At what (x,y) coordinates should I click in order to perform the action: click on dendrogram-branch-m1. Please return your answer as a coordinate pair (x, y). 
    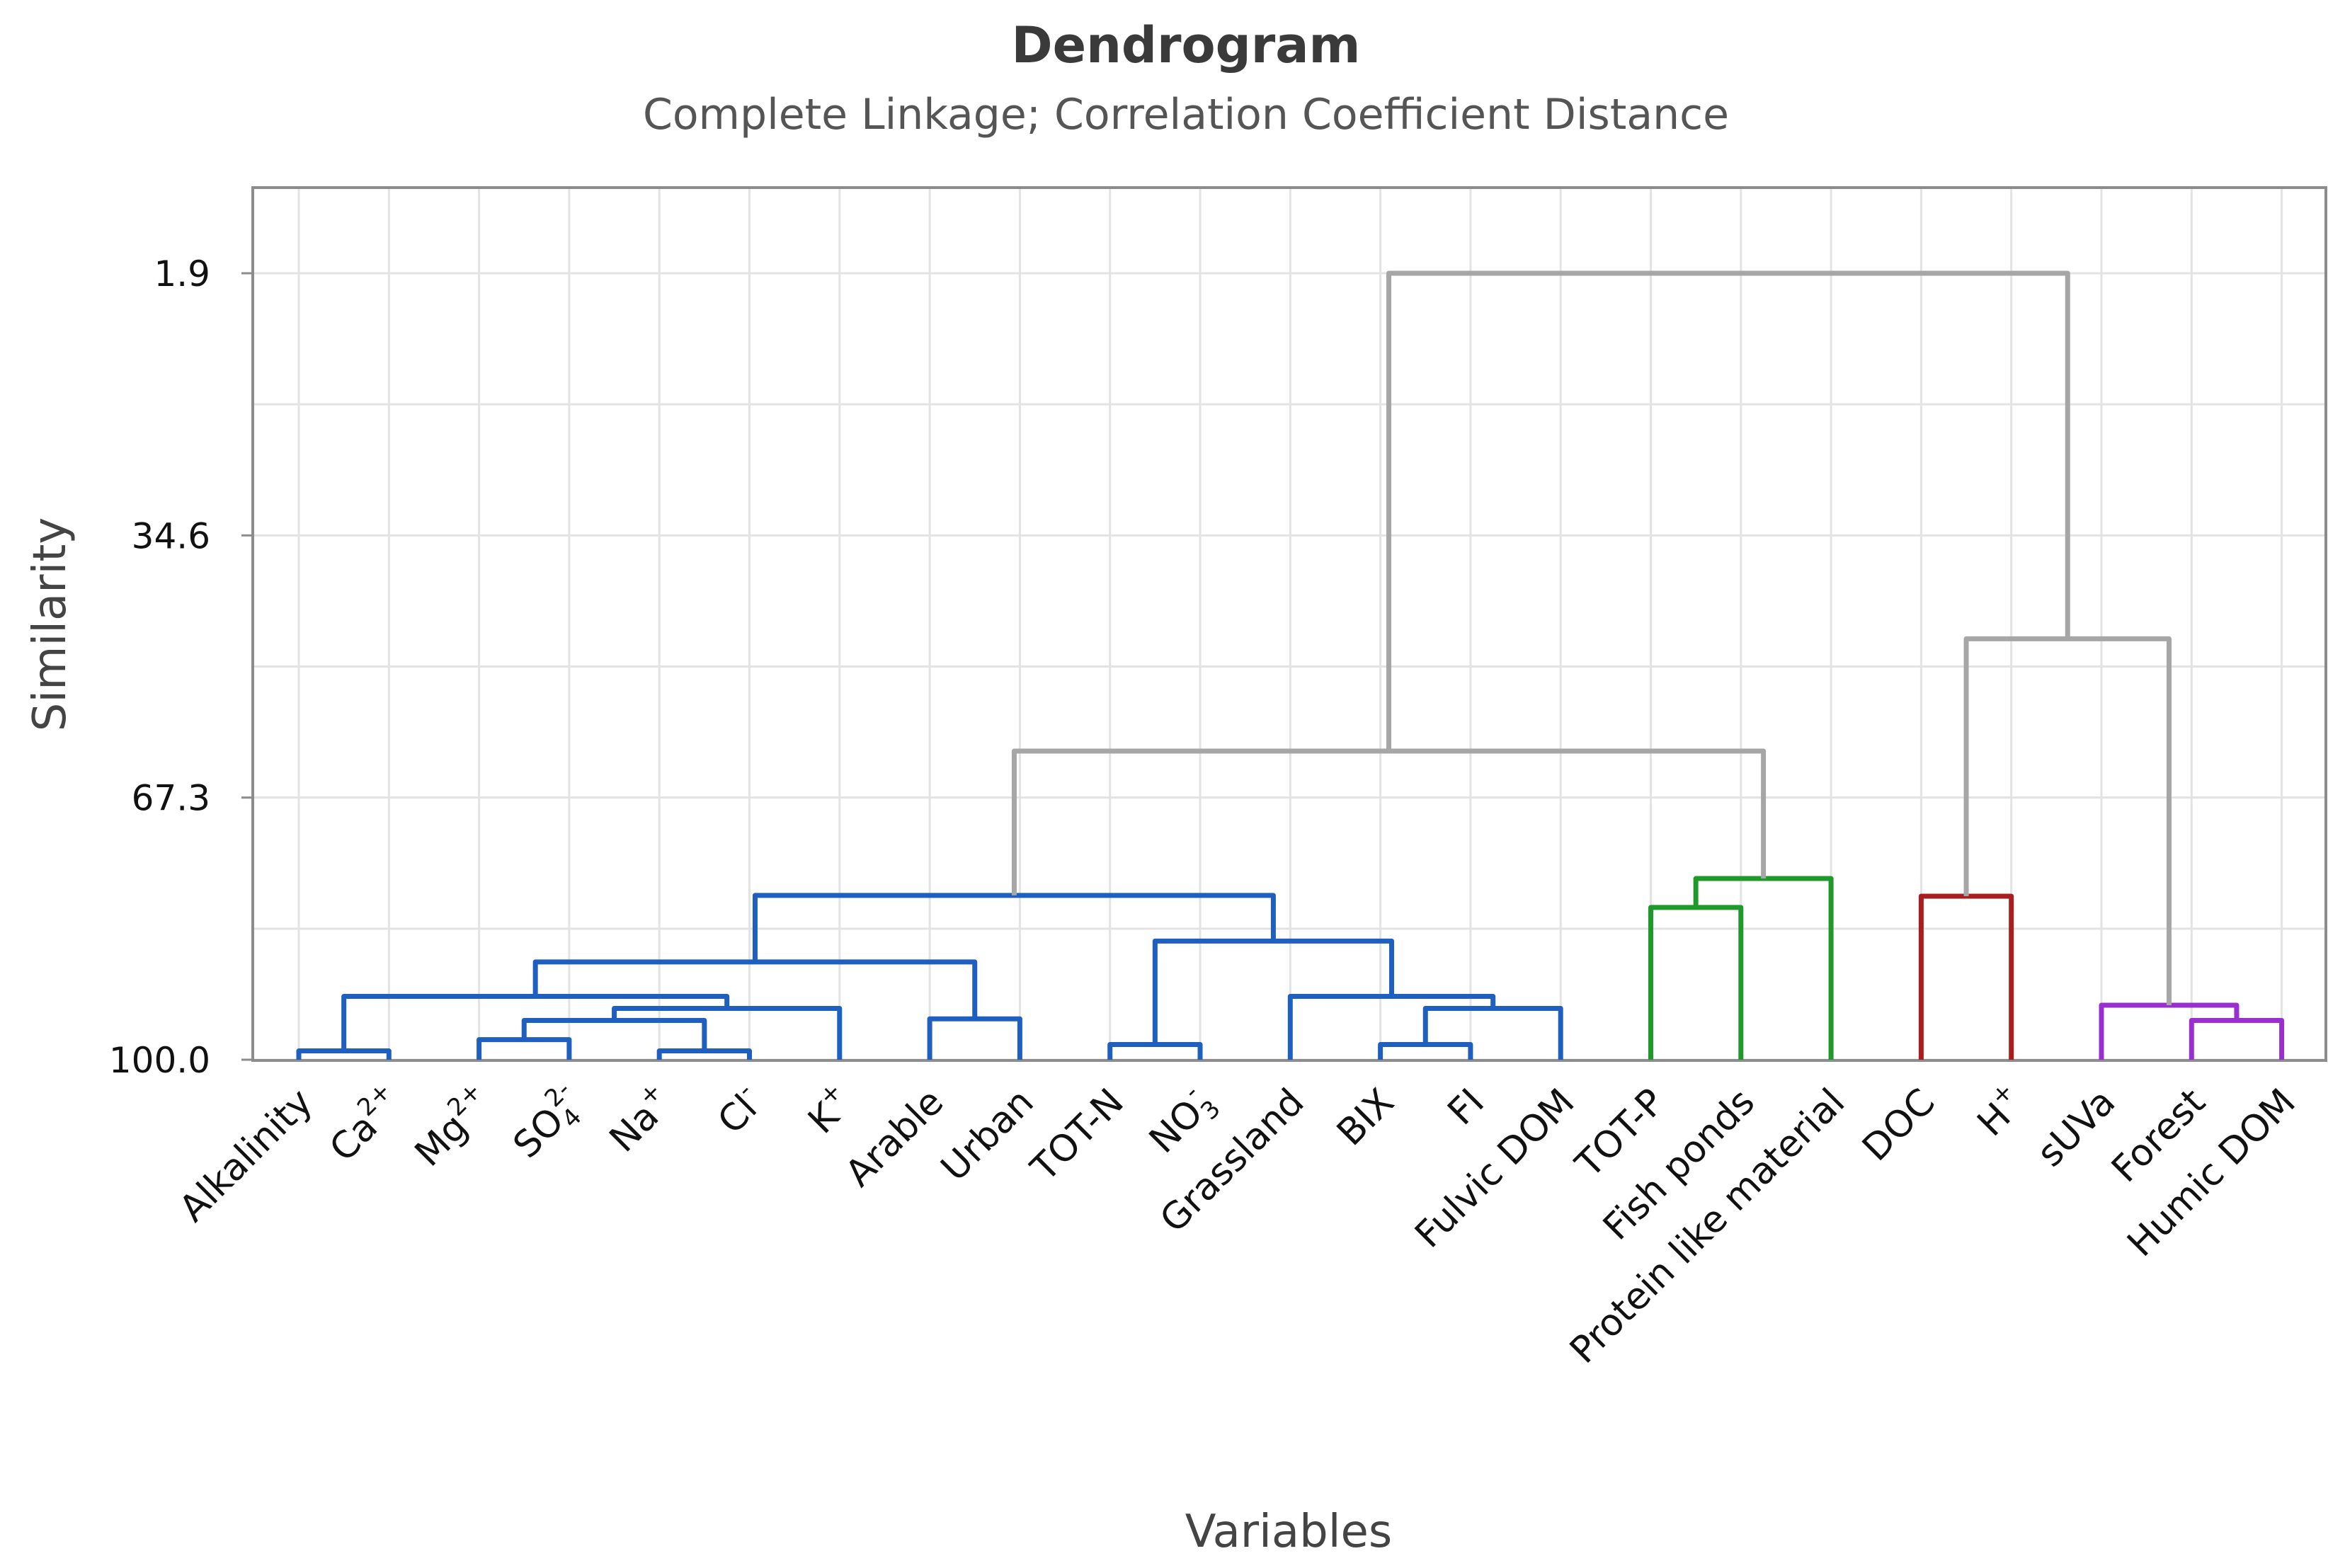
    Looking at the image, I should click on (344, 1054).